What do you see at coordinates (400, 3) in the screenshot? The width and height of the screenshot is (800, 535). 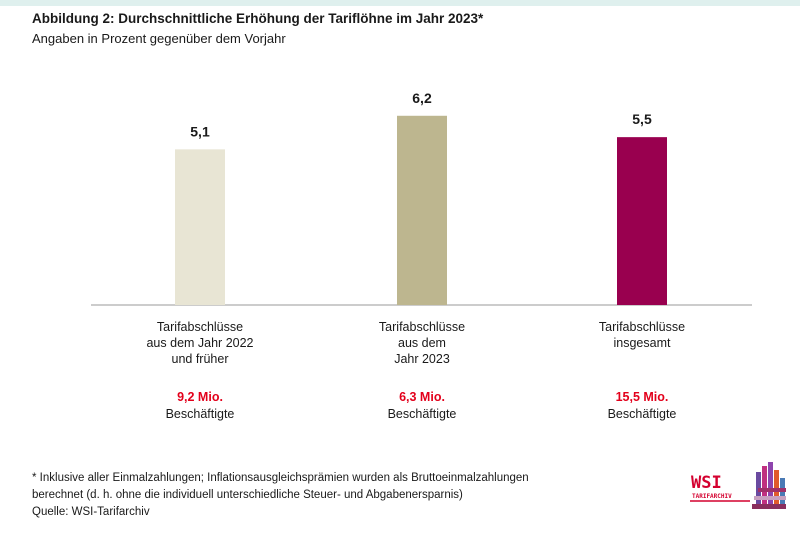 I see `top-accent-bar` at bounding box center [400, 3].